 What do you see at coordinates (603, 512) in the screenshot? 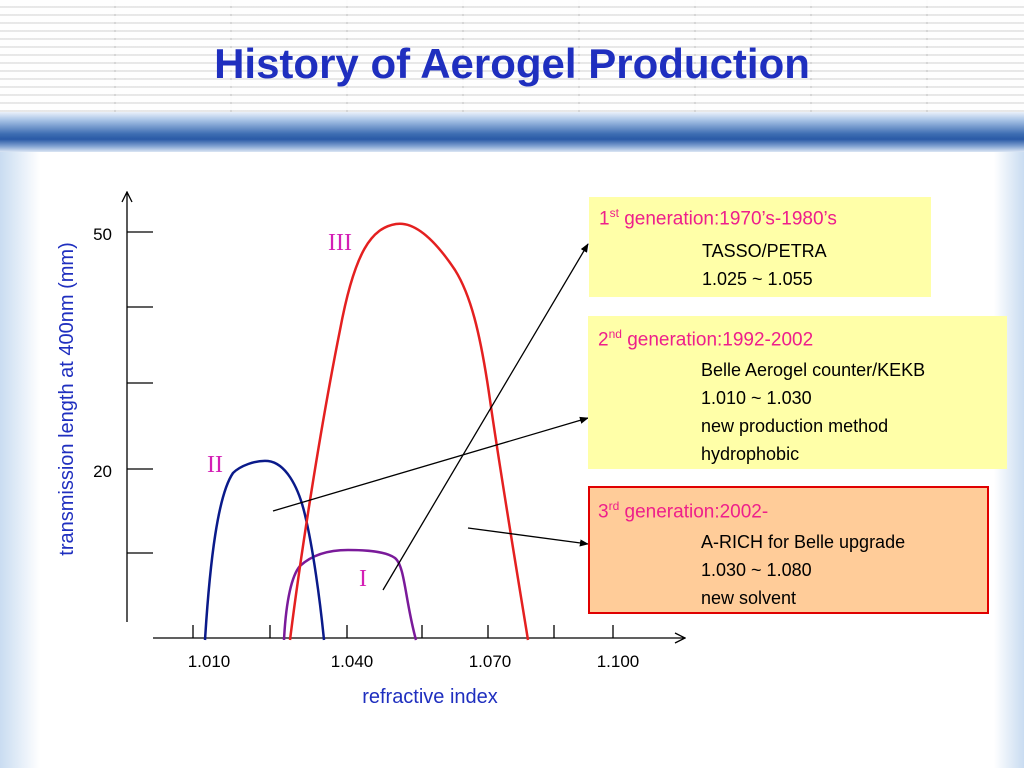
I see `generation-3-number: 3` at bounding box center [603, 512].